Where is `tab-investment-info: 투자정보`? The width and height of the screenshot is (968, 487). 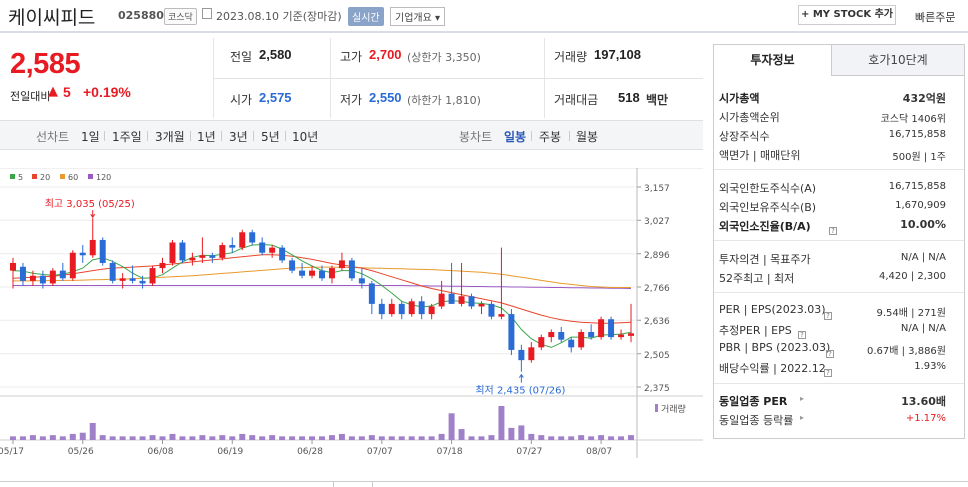
tab-investment-info: 투자정보 is located at coordinates (773, 60).